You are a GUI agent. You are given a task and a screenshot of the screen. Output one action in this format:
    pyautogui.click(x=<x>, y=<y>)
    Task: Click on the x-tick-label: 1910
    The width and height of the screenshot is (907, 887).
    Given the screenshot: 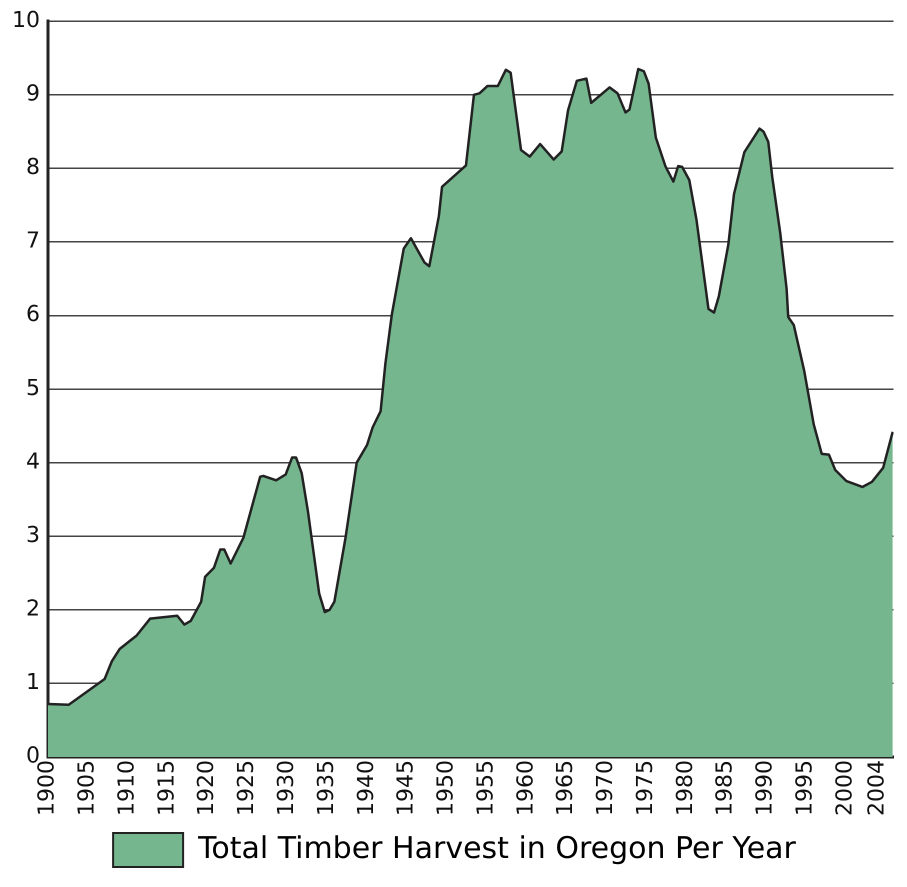 What is the action you would take?
    pyautogui.click(x=127, y=788)
    